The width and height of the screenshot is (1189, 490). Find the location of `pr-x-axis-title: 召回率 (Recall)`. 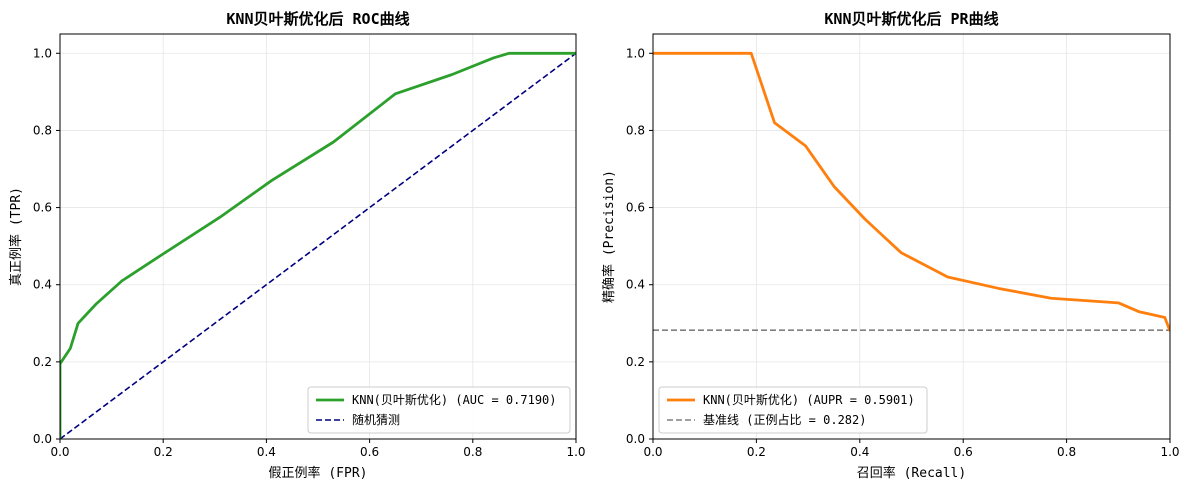

pr-x-axis-title: 召回率 (Recall) is located at coordinates (911, 473).